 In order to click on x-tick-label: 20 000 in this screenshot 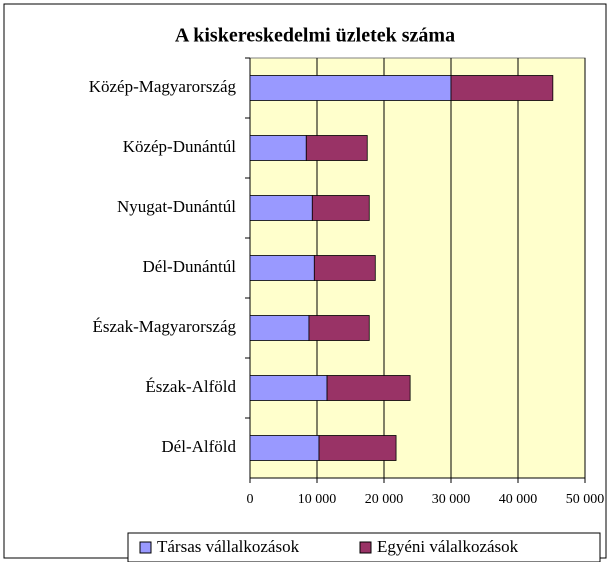, I will do `click(384, 499)`.